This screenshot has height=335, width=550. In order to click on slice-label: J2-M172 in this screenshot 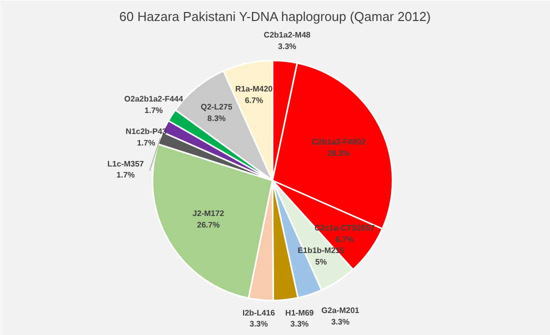, I will do `click(208, 213)`.